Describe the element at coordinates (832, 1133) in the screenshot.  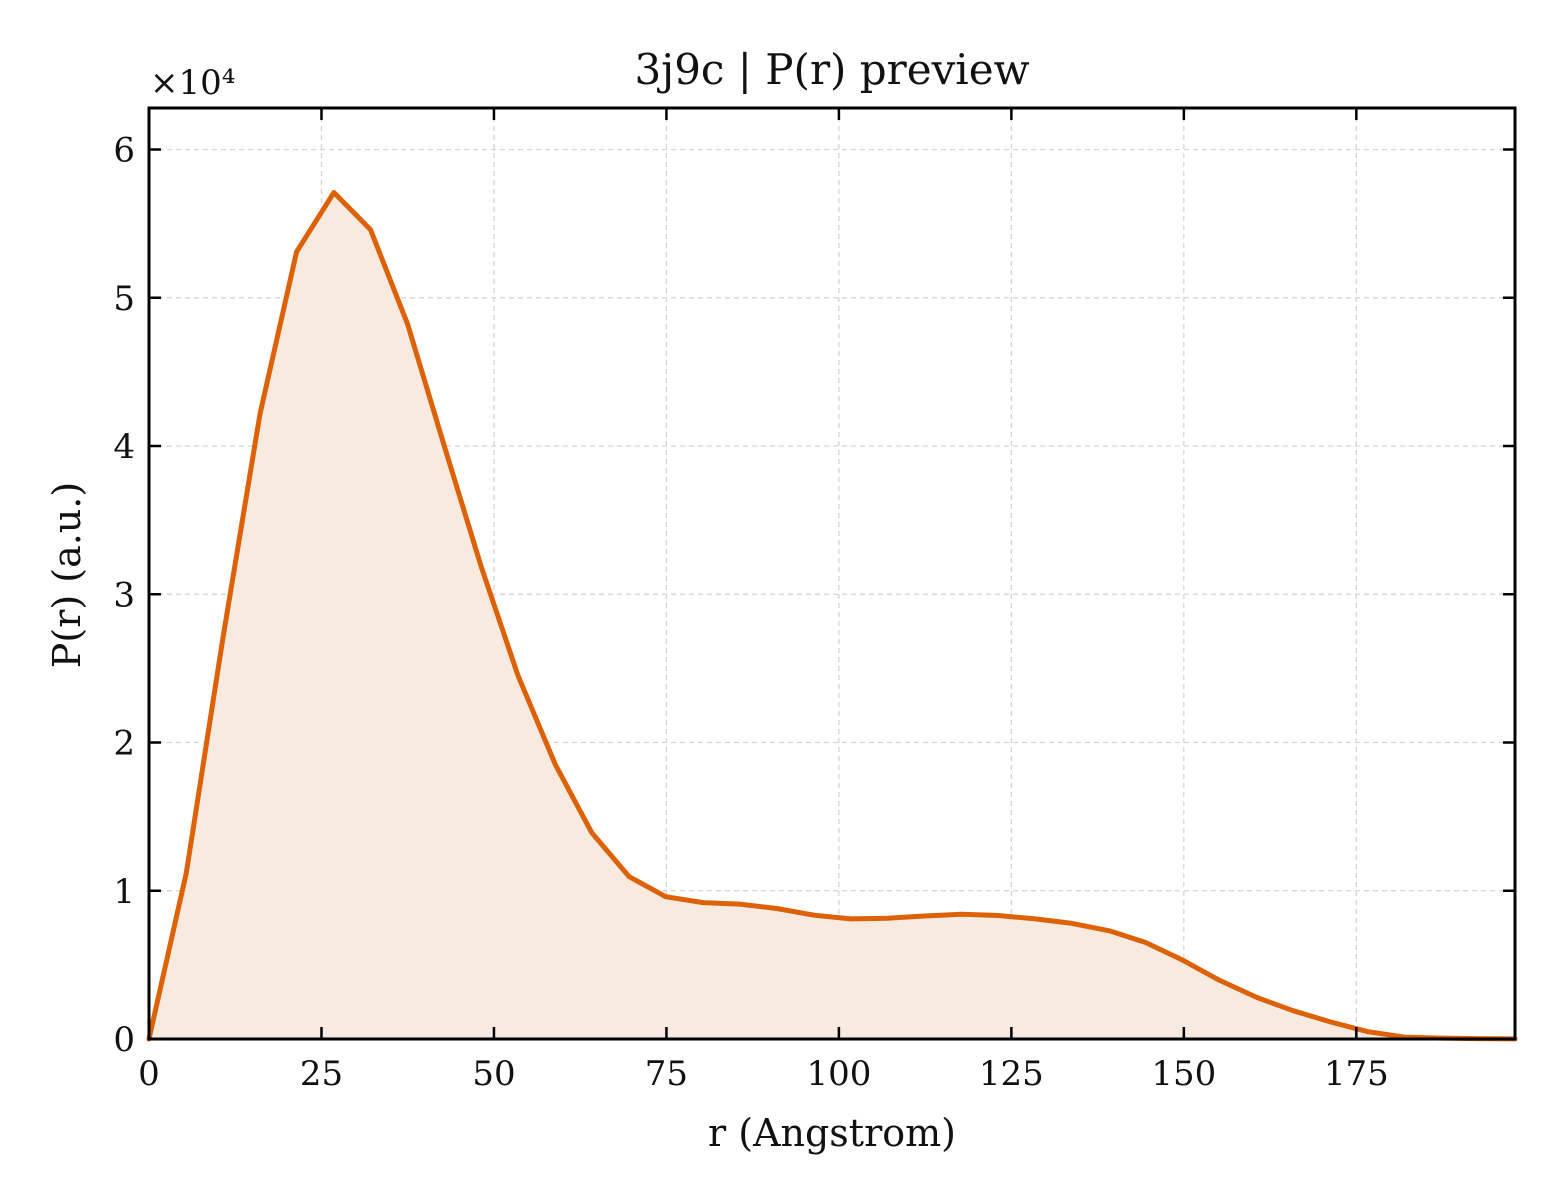
I see `x-axis-label: r (Angstrom)` at that location.